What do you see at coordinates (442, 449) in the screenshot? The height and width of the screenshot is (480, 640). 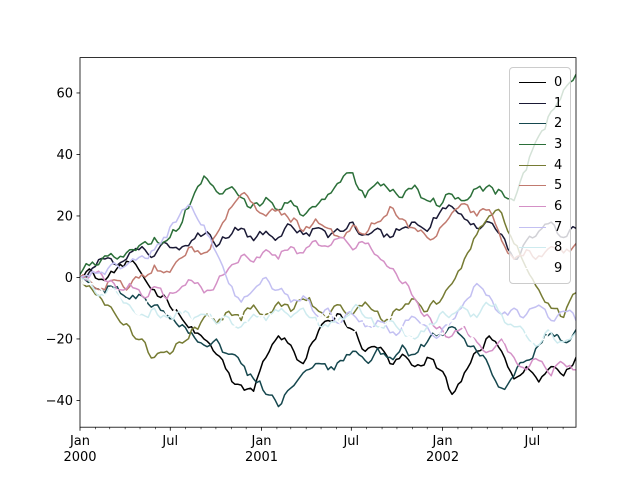 I see `x-tick-label: Jan 2002` at bounding box center [442, 449].